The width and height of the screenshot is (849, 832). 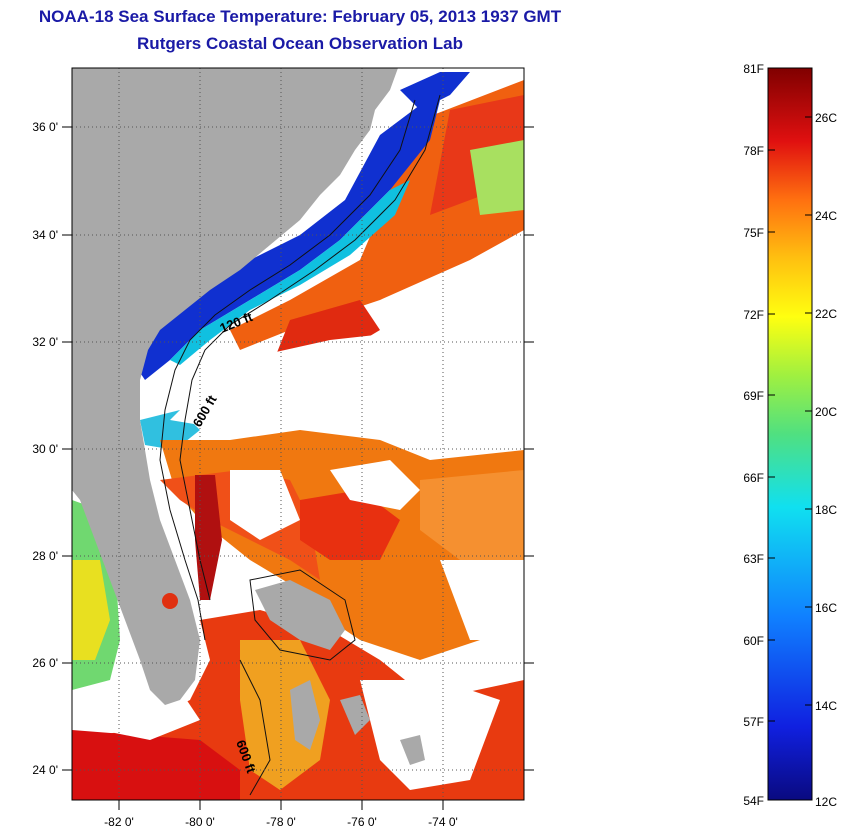 What do you see at coordinates (826, 460) in the screenshot?
I see `colorbar-c-labels: 26C 24C 22C 20C 18C 16C 14C 12C` at bounding box center [826, 460].